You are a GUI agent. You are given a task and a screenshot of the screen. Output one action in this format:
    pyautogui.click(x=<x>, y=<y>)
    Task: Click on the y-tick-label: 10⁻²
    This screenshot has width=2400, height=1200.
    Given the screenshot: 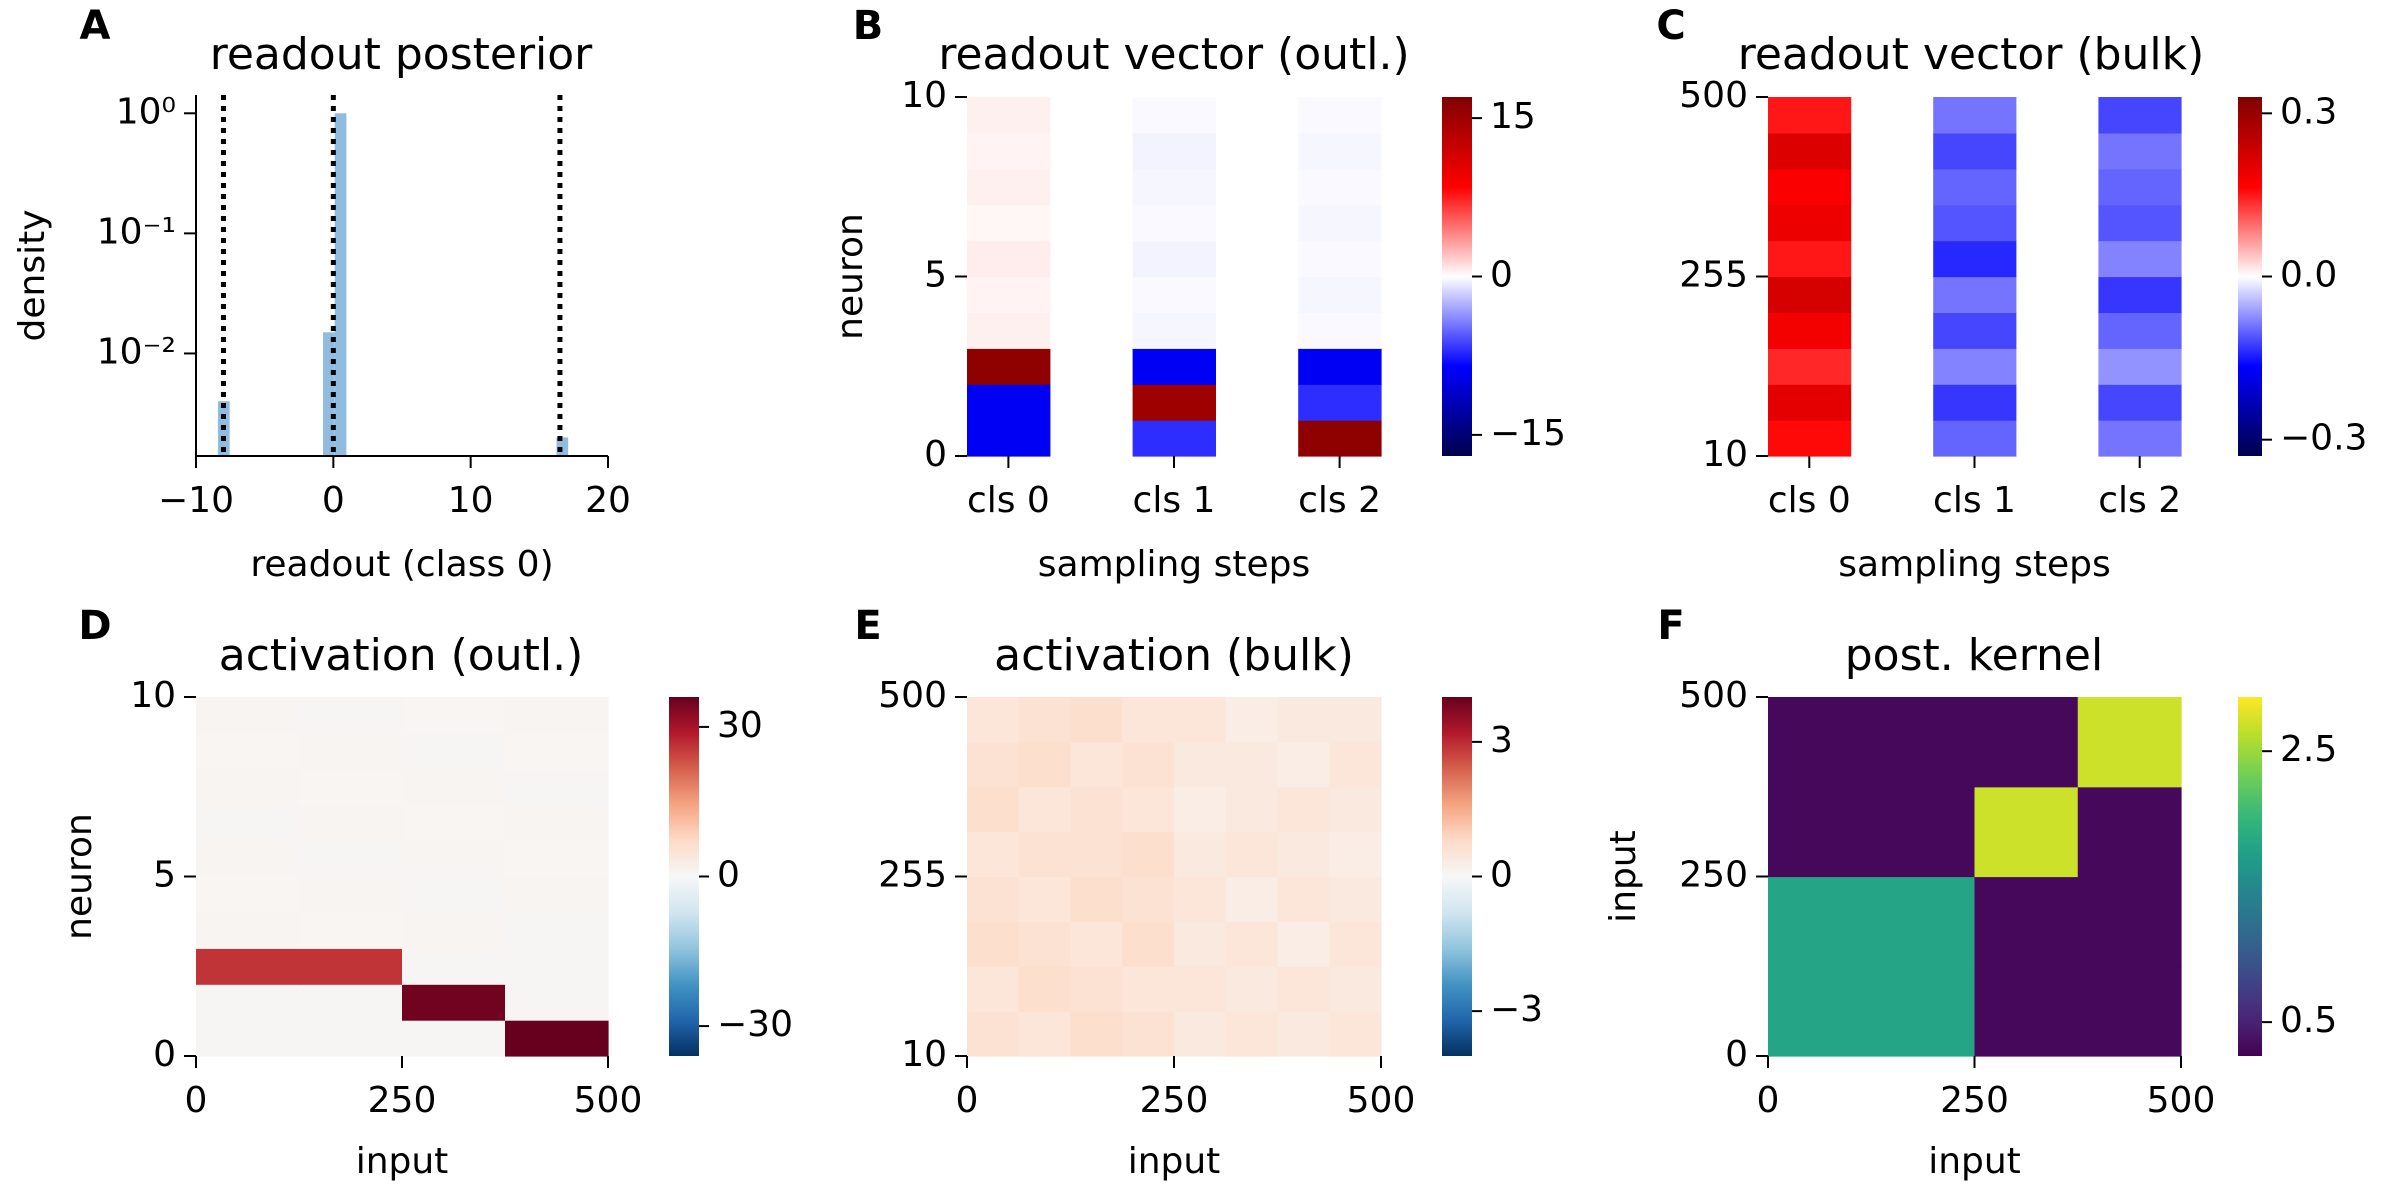 What is the action you would take?
    pyautogui.click(x=136, y=351)
    